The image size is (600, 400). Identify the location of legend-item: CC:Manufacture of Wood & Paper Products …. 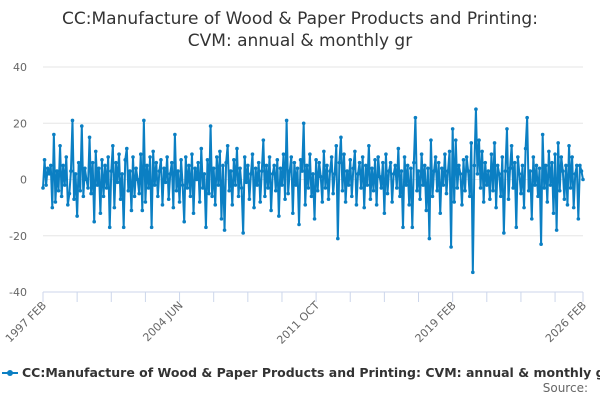
(301, 372).